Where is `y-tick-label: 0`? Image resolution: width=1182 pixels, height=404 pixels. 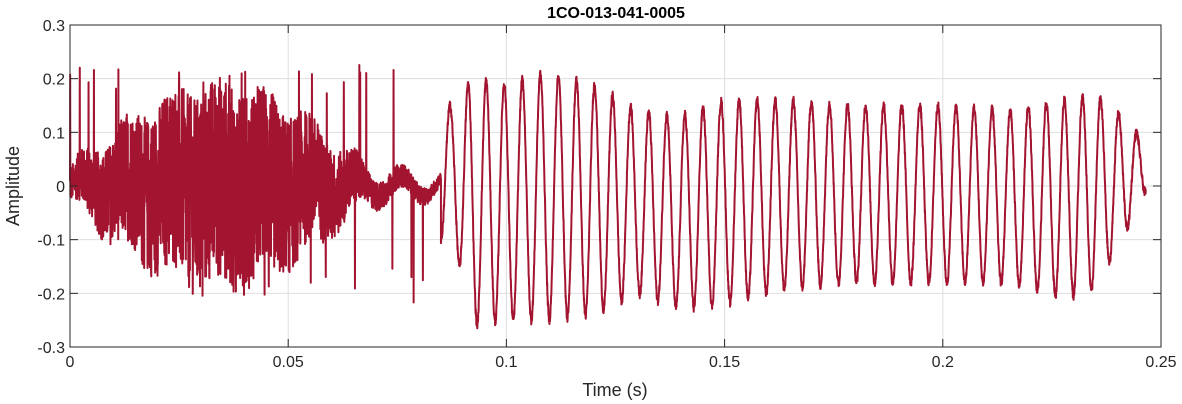 y-tick-label: 0 is located at coordinates (60, 187).